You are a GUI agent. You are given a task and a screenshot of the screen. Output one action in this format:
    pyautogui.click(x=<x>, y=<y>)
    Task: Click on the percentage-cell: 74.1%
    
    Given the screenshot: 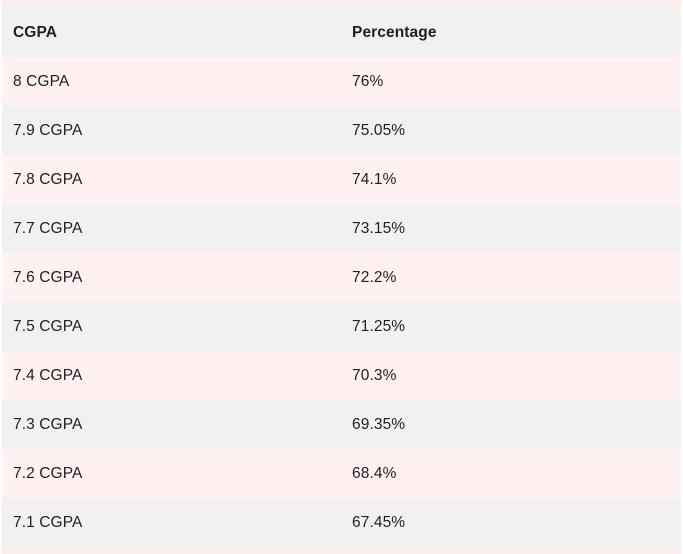 What is the action you would take?
    pyautogui.click(x=374, y=179)
    